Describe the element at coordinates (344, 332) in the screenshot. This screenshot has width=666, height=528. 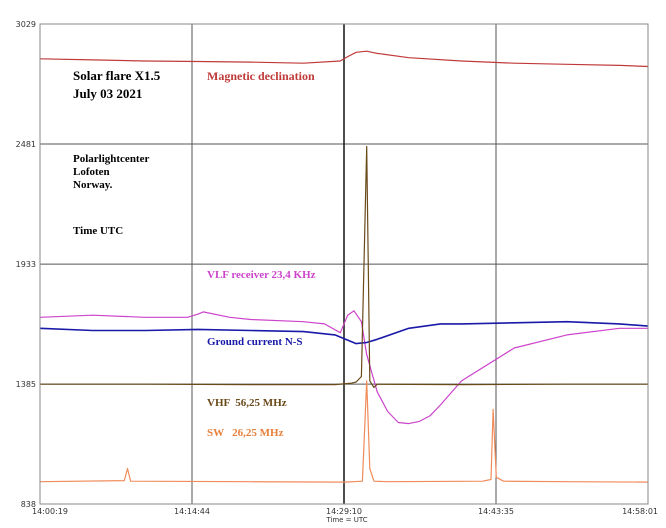
I see `series-line-ground-current` at that location.